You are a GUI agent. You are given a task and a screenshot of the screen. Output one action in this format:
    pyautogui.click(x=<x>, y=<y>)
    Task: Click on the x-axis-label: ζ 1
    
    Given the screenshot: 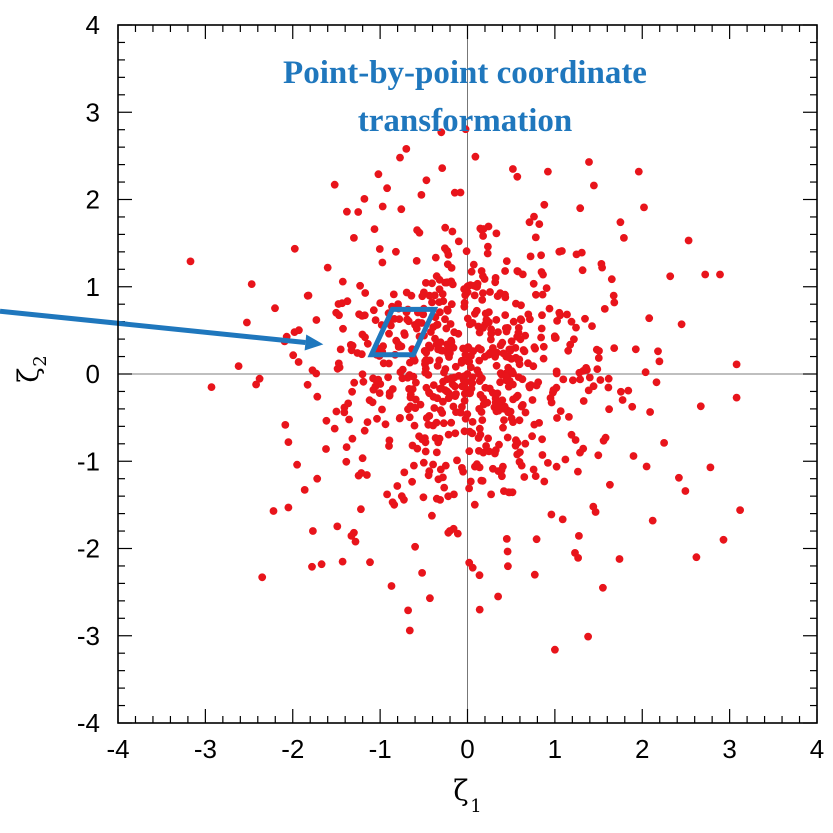 What is the action you would take?
    pyautogui.click(x=467, y=795)
    